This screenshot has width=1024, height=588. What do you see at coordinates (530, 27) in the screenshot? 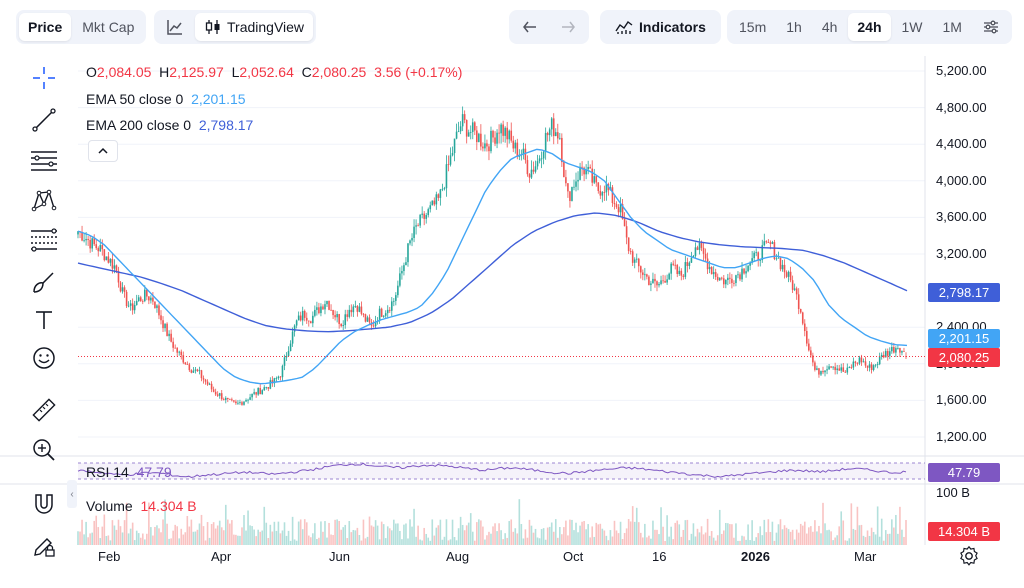
I see `undo-button` at bounding box center [530, 27].